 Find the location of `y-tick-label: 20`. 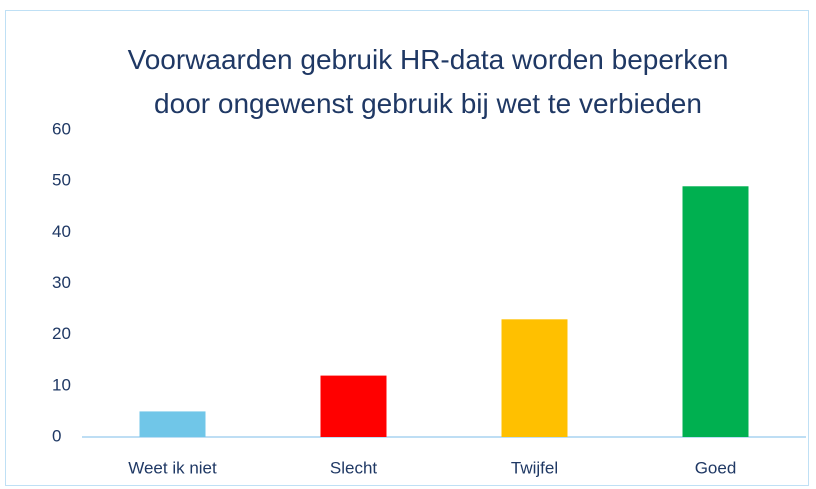

y-tick-label: 20 is located at coordinates (61, 333).